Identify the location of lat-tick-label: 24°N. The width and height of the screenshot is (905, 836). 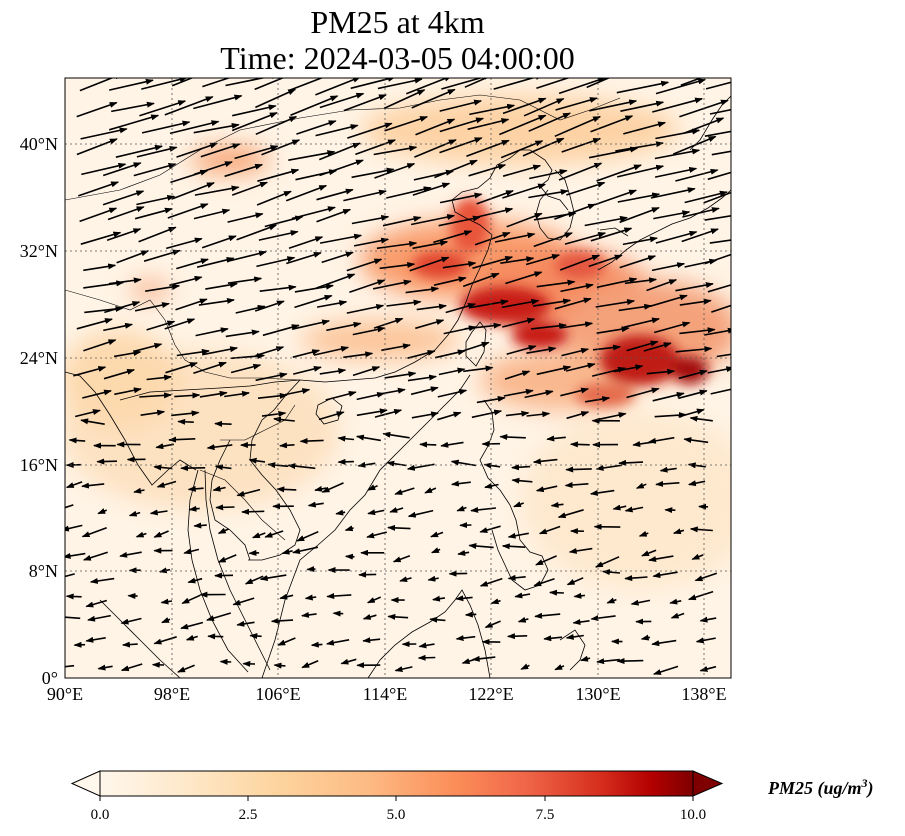
(39, 358).